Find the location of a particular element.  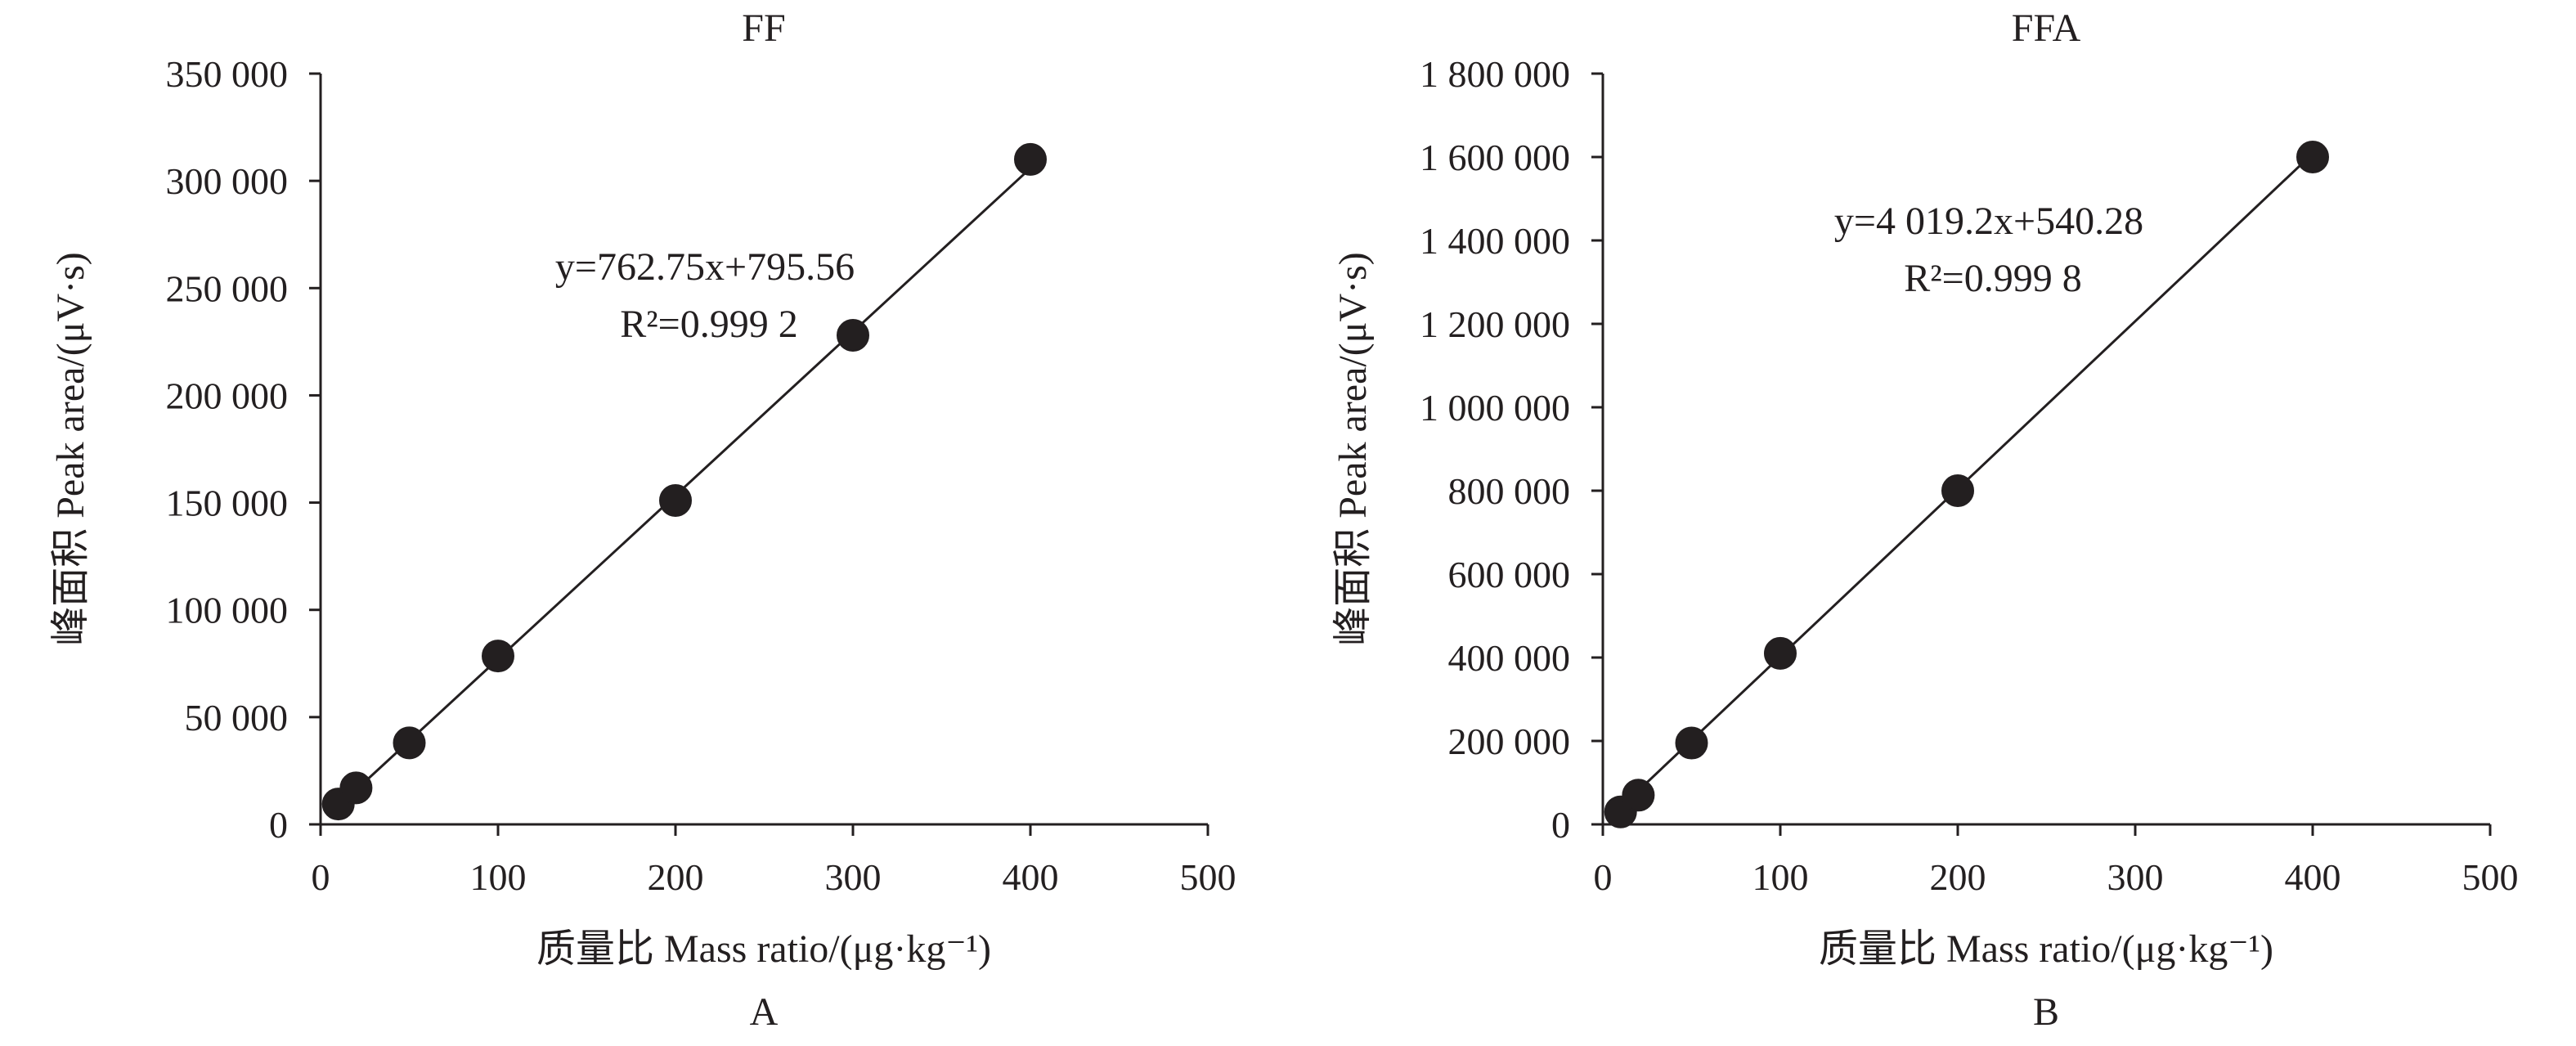

y-tick-label: 50 000 is located at coordinates (237, 717).